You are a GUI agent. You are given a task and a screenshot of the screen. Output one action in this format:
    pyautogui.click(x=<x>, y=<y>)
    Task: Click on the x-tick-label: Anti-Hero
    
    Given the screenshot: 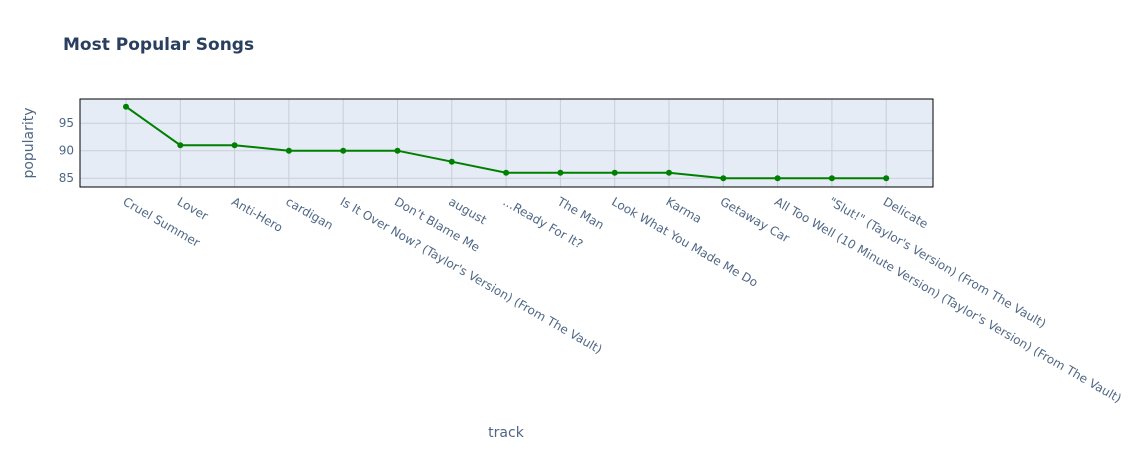 What is the action you would take?
    pyautogui.click(x=257, y=214)
    